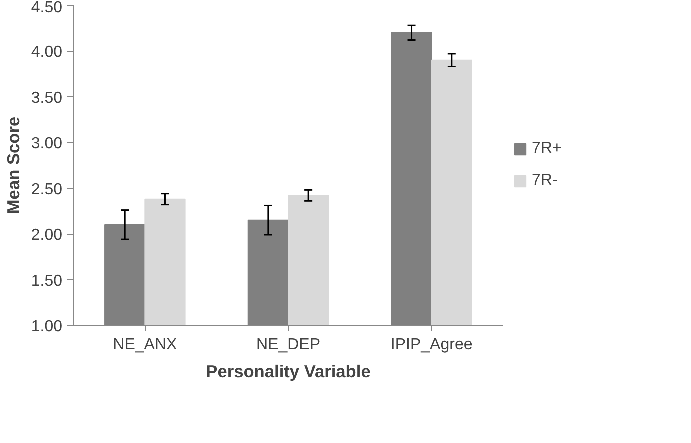 The image size is (691, 443). What do you see at coordinates (547, 149) in the screenshot?
I see `legend-label: 7R+` at bounding box center [547, 149].